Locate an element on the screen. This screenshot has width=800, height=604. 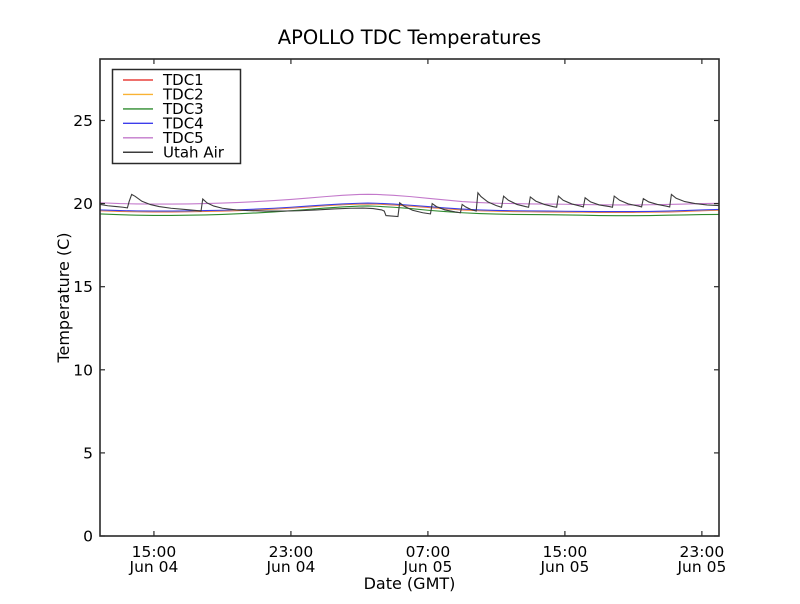
y-tick-label: 10 is located at coordinates (83, 370).